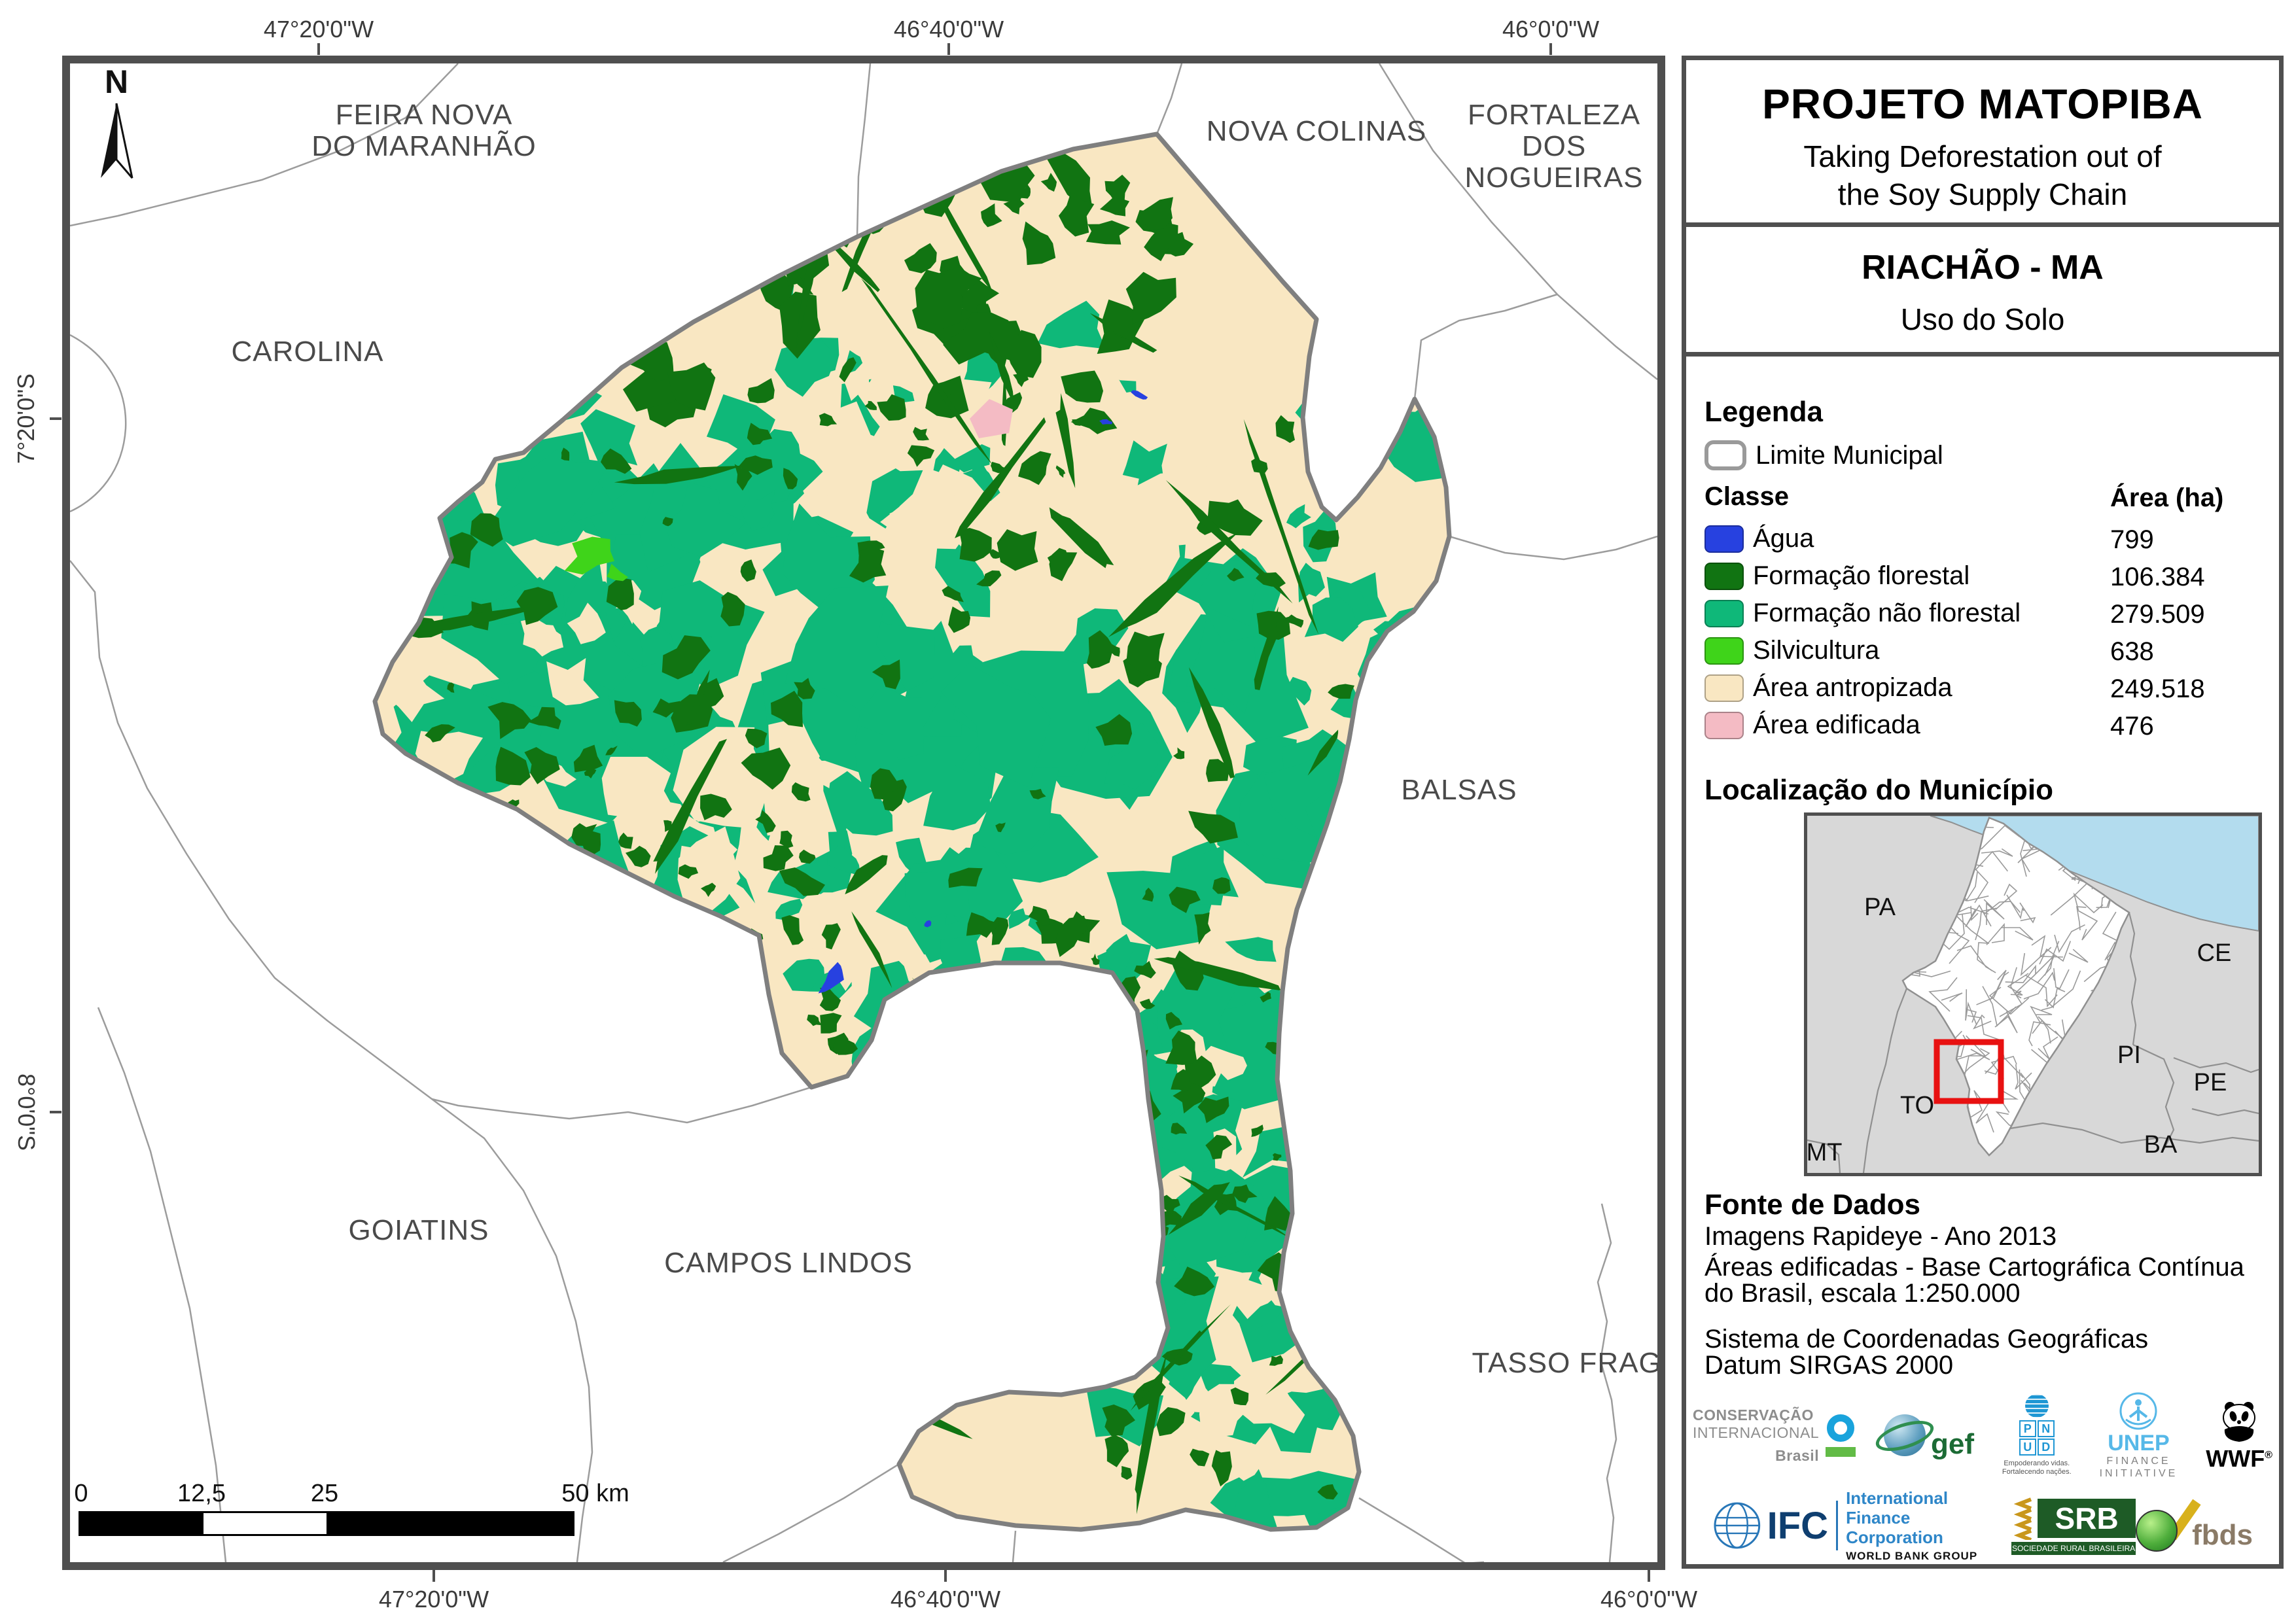 The width and height of the screenshot is (2296, 1623). I want to click on area-label: FORTALEZA DOS NOGUEIRAS, so click(1554, 147).